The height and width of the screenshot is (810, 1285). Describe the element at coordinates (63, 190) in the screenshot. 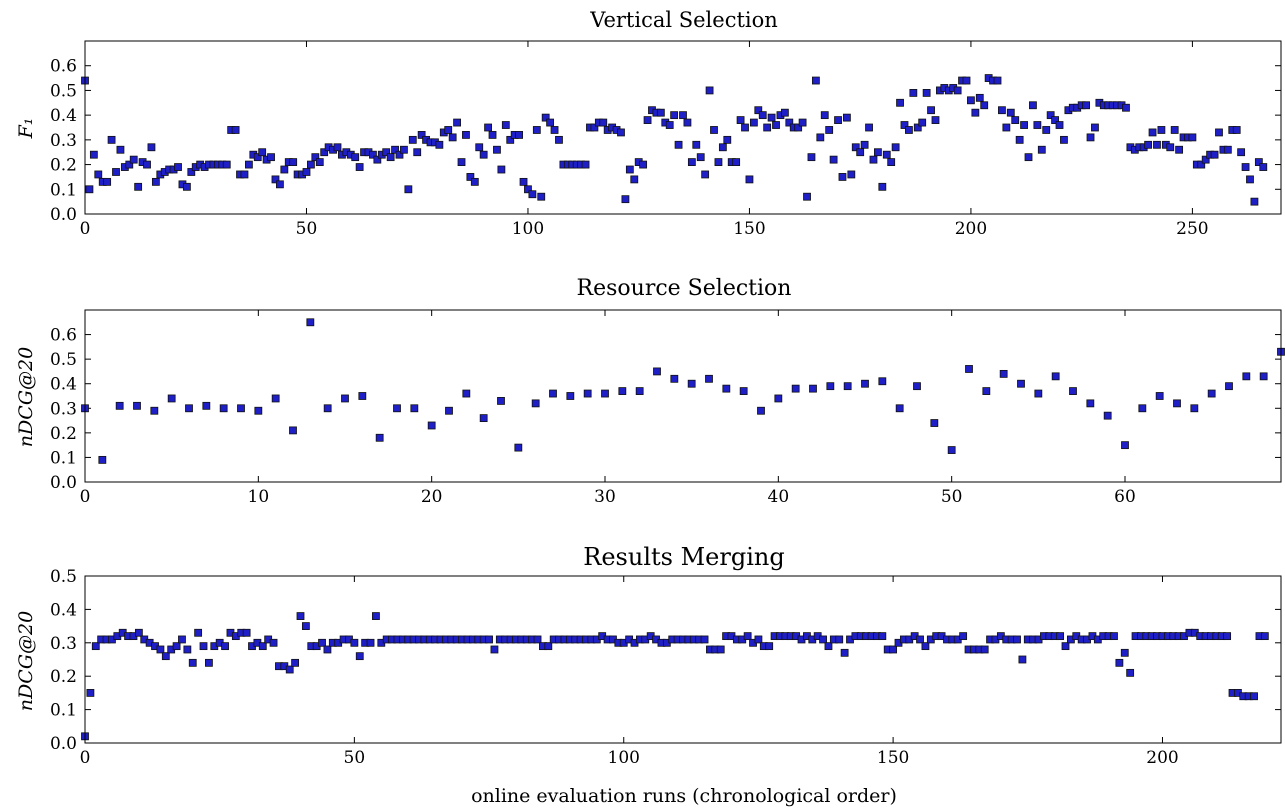

I see `y-tick-label: 0.1` at that location.